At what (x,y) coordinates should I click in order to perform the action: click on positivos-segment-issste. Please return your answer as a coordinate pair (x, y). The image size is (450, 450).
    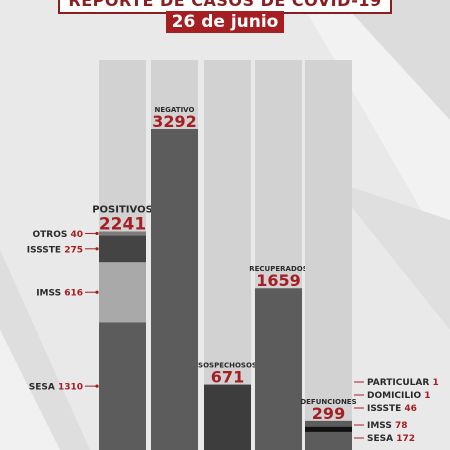
    Looking at the image, I should click on (122, 249).